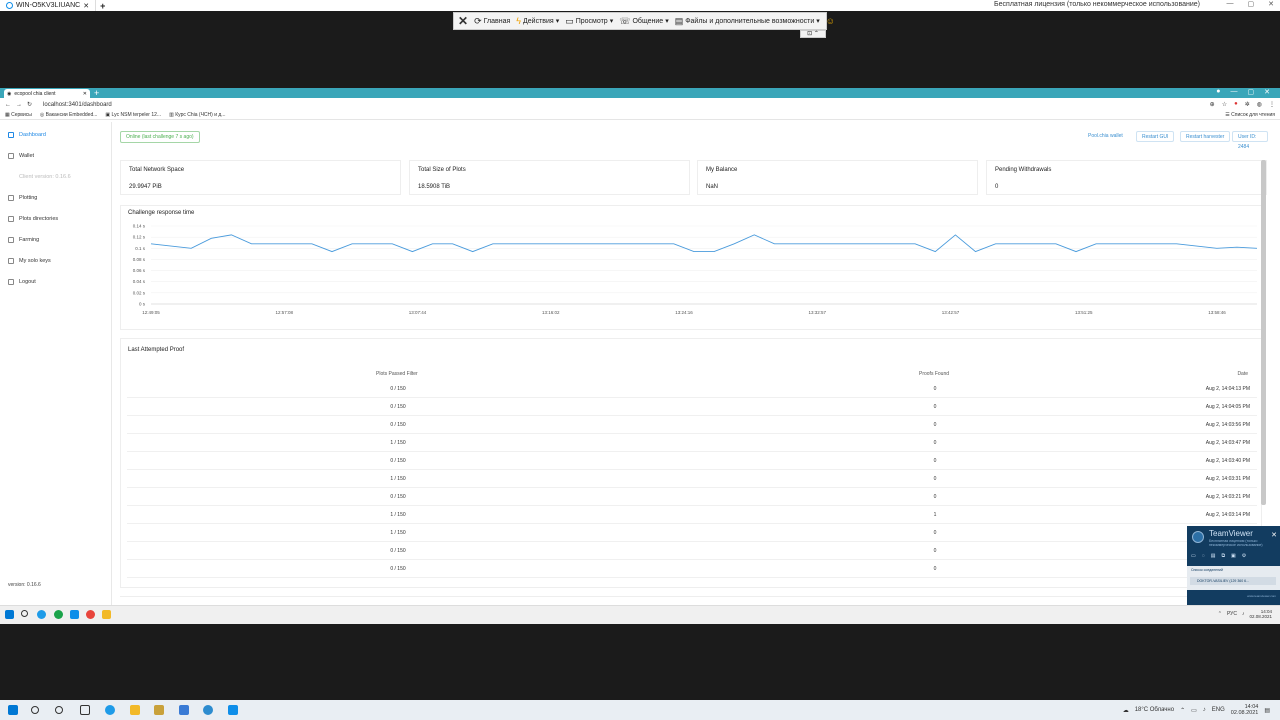  What do you see at coordinates (30, 105) in the screenshot?
I see `reload-icon: ↻` at bounding box center [30, 105].